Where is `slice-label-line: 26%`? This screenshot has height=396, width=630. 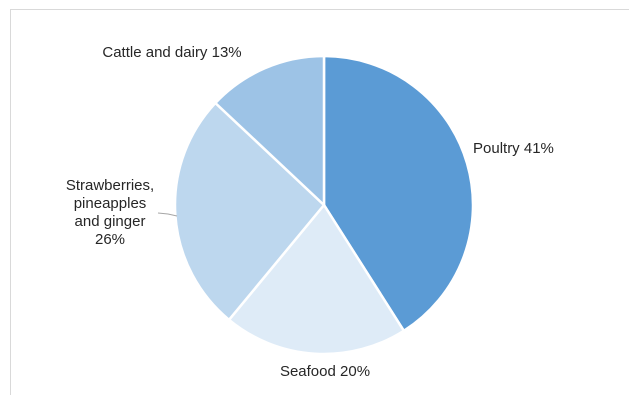
slice-label-line: 26% is located at coordinates (110, 239).